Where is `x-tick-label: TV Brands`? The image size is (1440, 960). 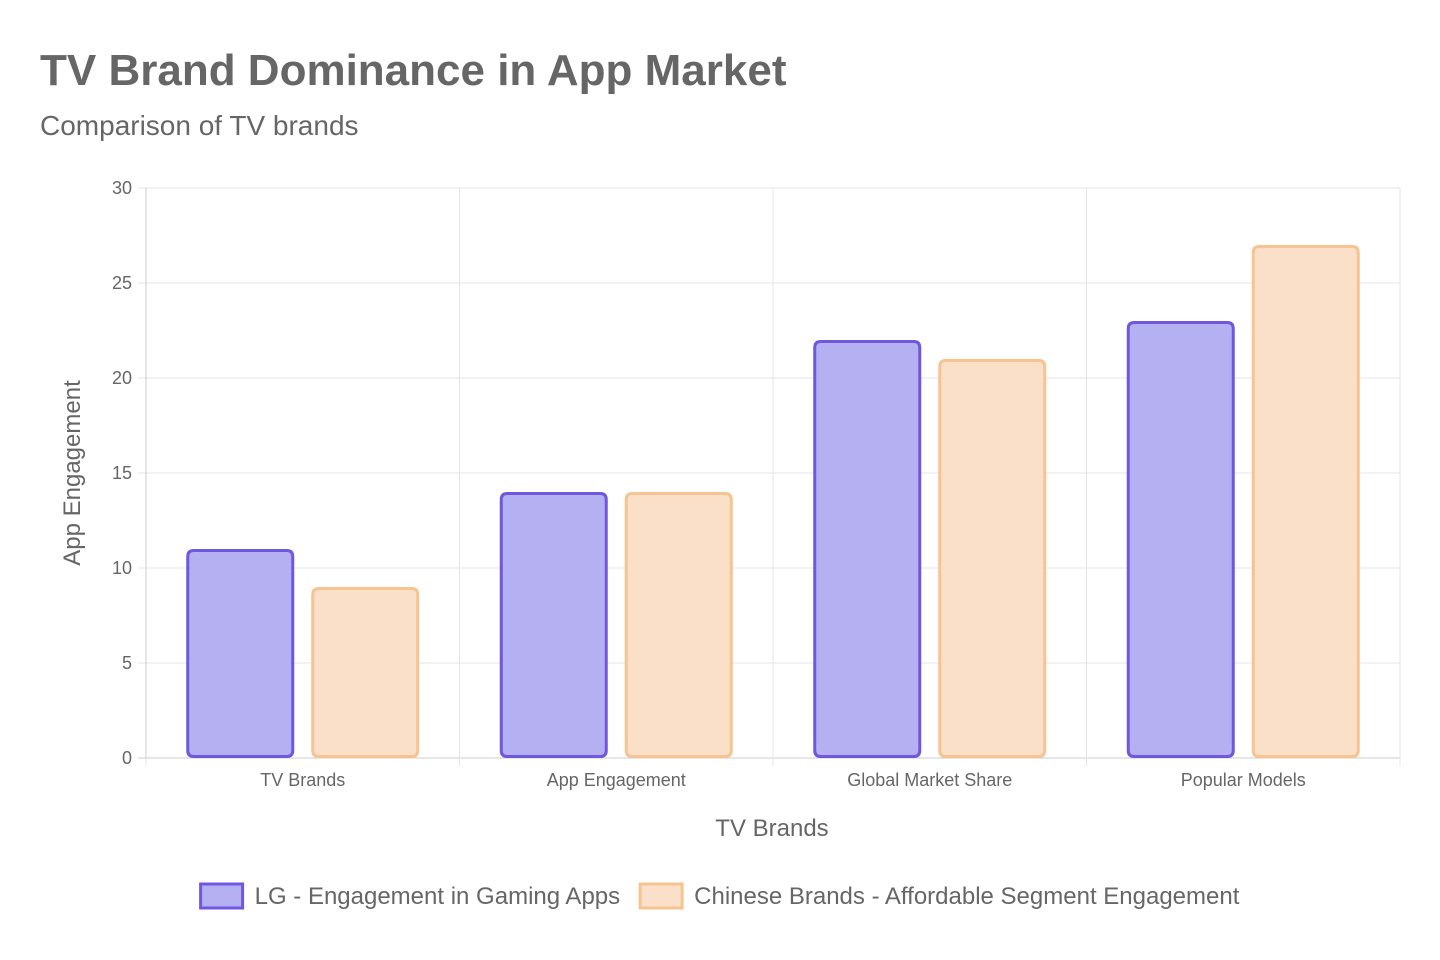
x-tick-label: TV Brands is located at coordinates (302, 780).